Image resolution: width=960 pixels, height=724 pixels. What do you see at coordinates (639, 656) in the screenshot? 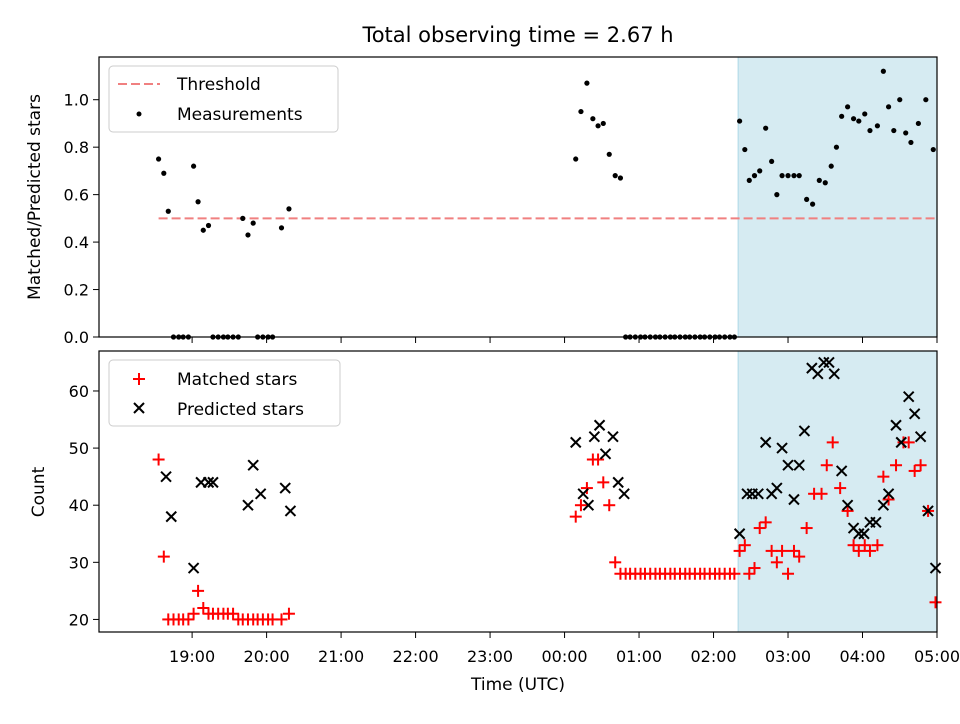
I see `x-tick-label: 01:00` at bounding box center [639, 656].